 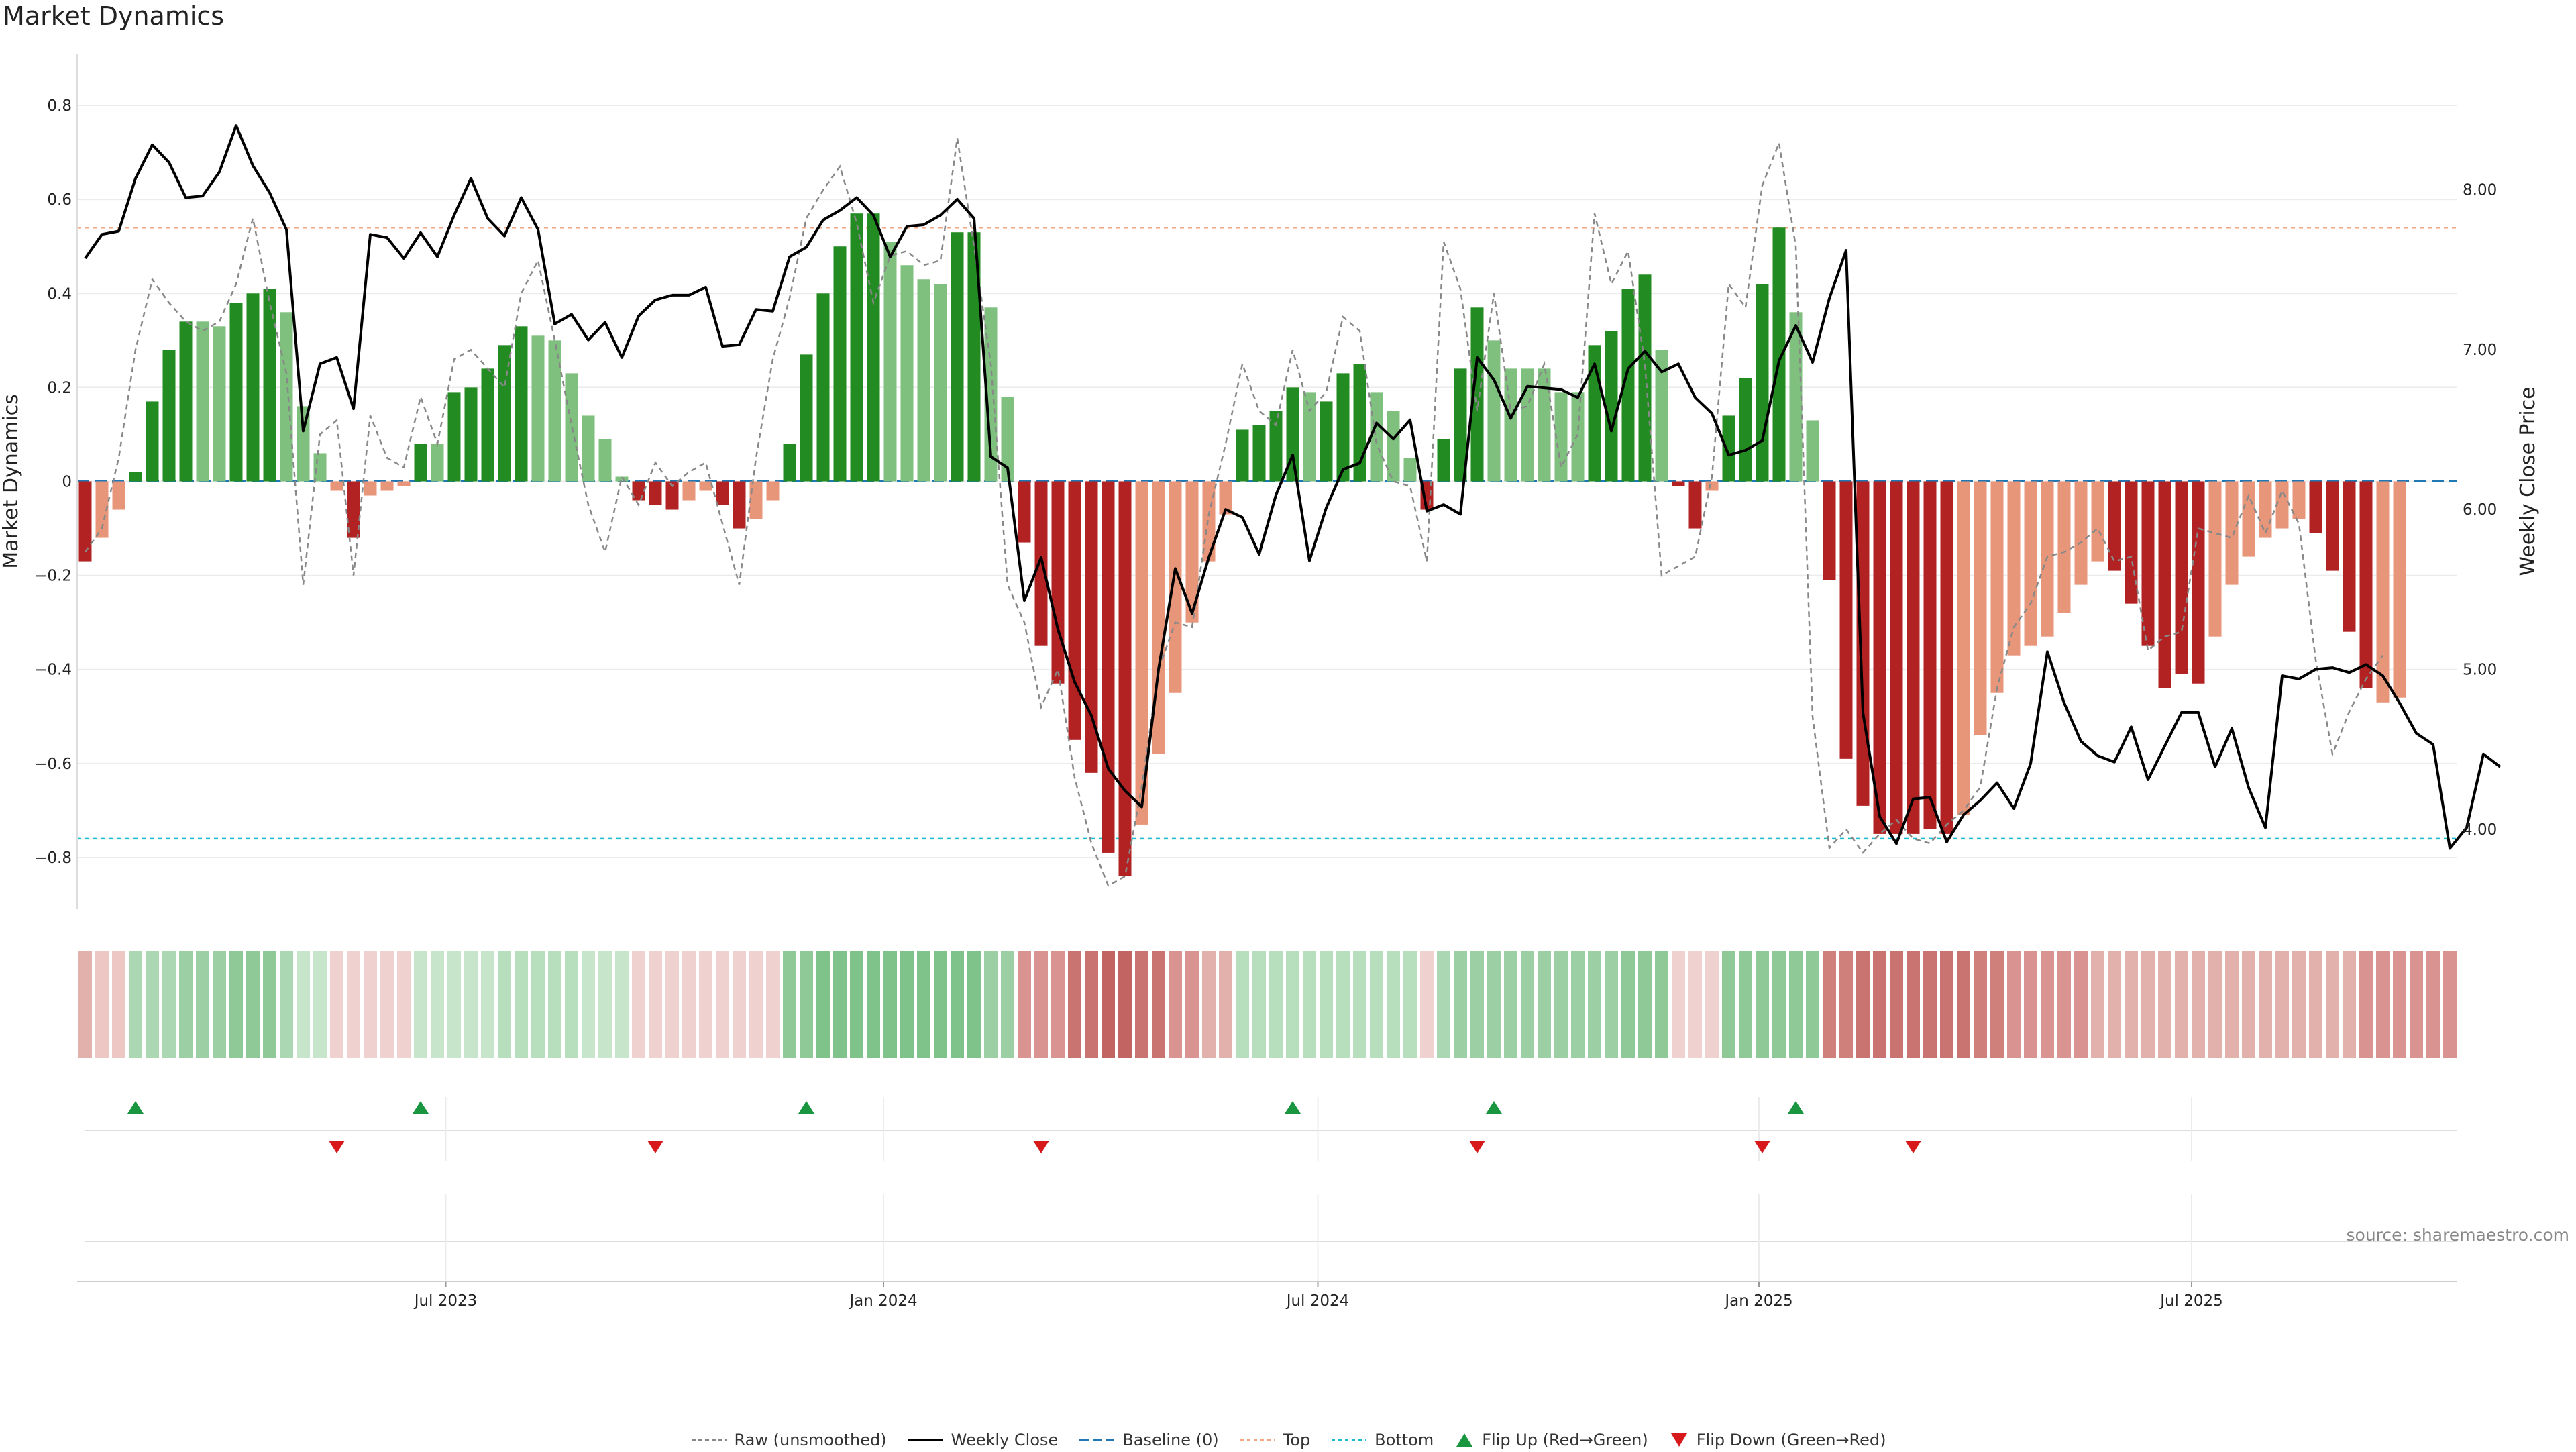 I want to click on legend-label: Raw (unsmoothed), so click(x=810, y=1440).